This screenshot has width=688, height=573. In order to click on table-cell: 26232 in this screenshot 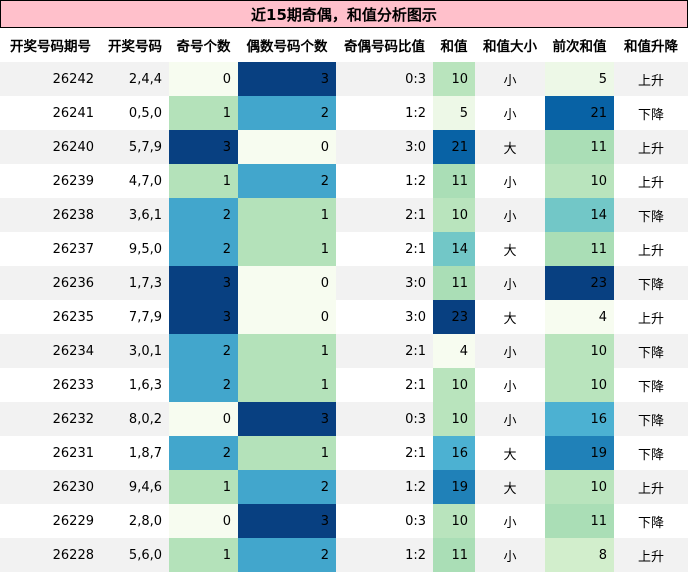, I will do `click(50, 419)`.